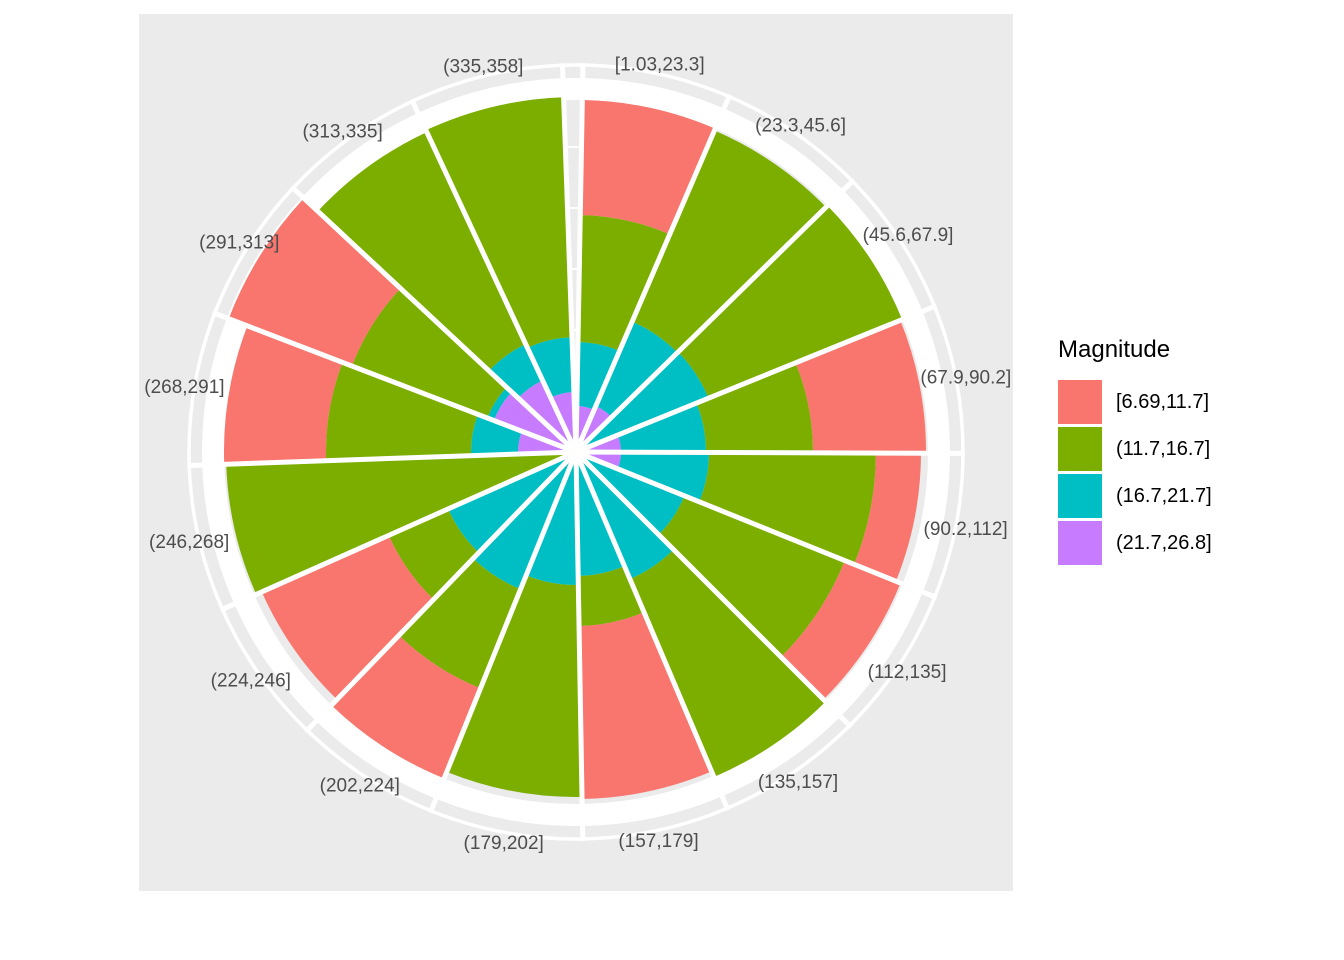  Describe the element at coordinates (184, 387) in the screenshot. I see `theta-axis-label-13: (268,291]` at that location.